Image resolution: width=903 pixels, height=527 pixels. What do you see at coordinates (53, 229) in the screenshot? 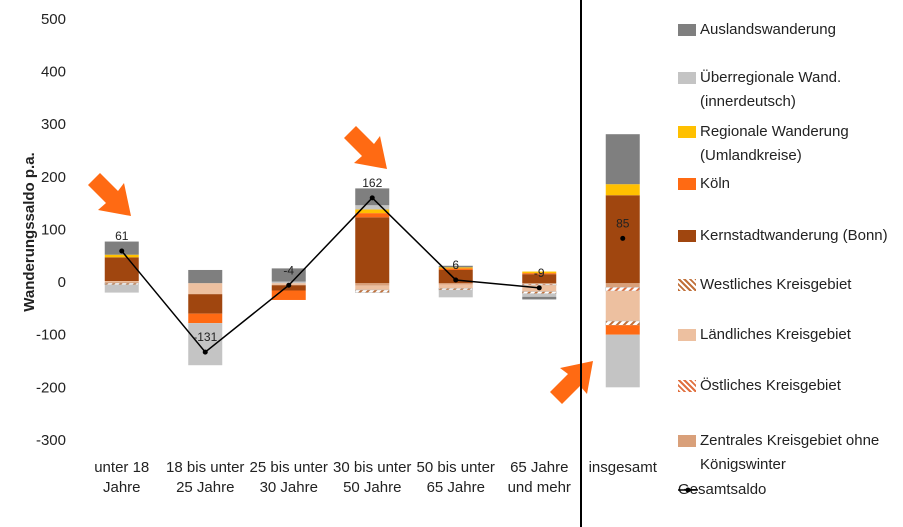
I see `y-tick-label: 100` at bounding box center [53, 229].